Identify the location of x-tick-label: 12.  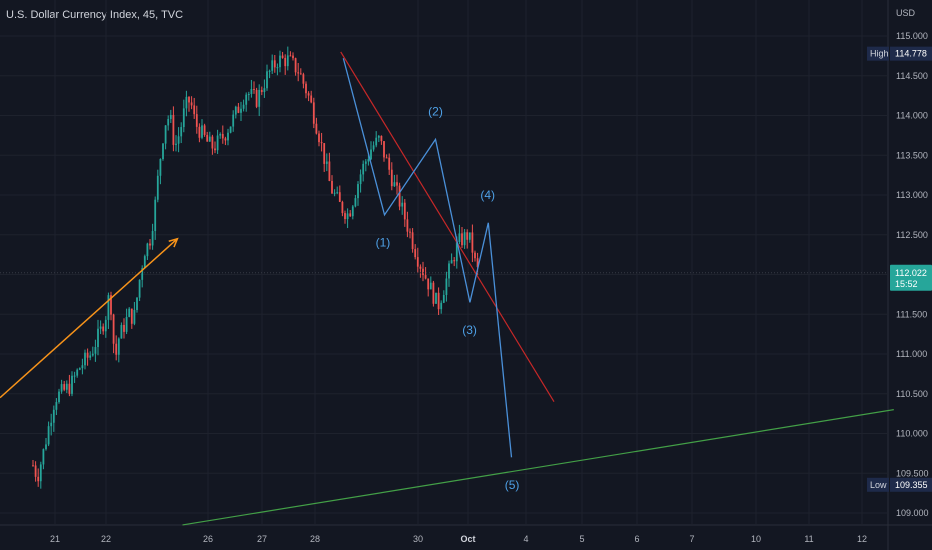
(862, 539).